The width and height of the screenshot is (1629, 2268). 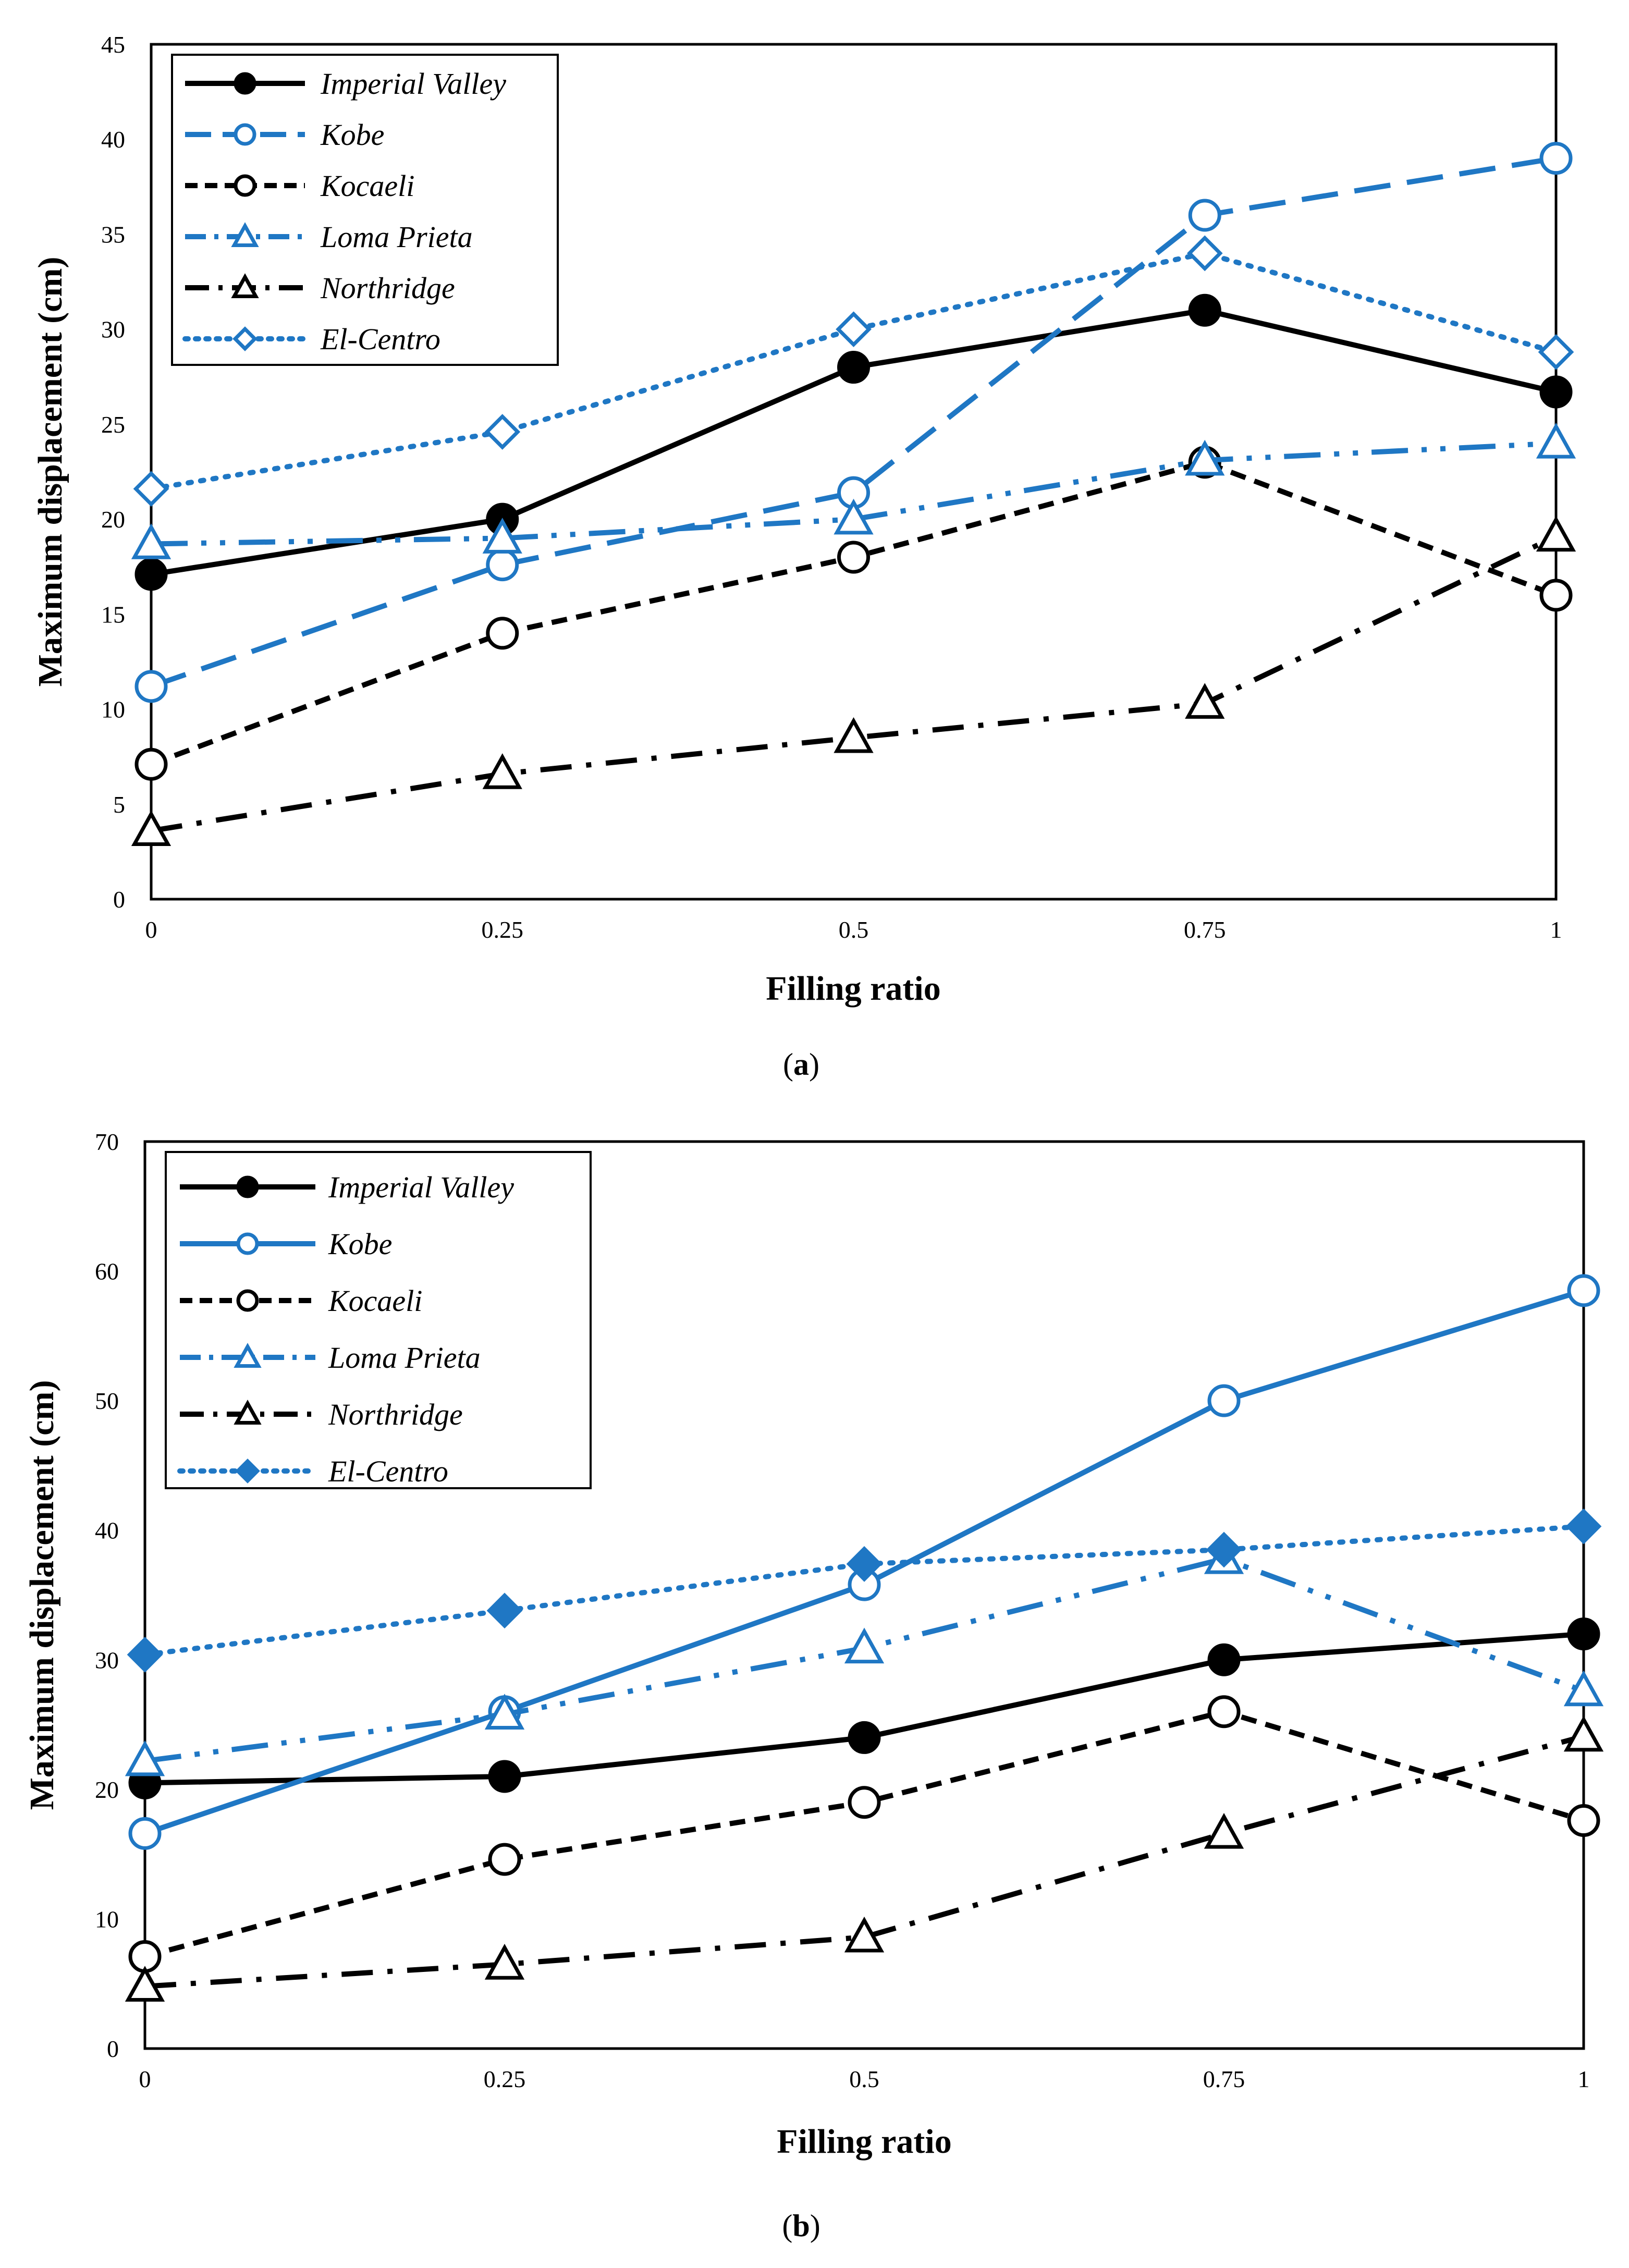 I want to click on chart-b-x-axis-title: Filling ratio, so click(x=864, y=2142).